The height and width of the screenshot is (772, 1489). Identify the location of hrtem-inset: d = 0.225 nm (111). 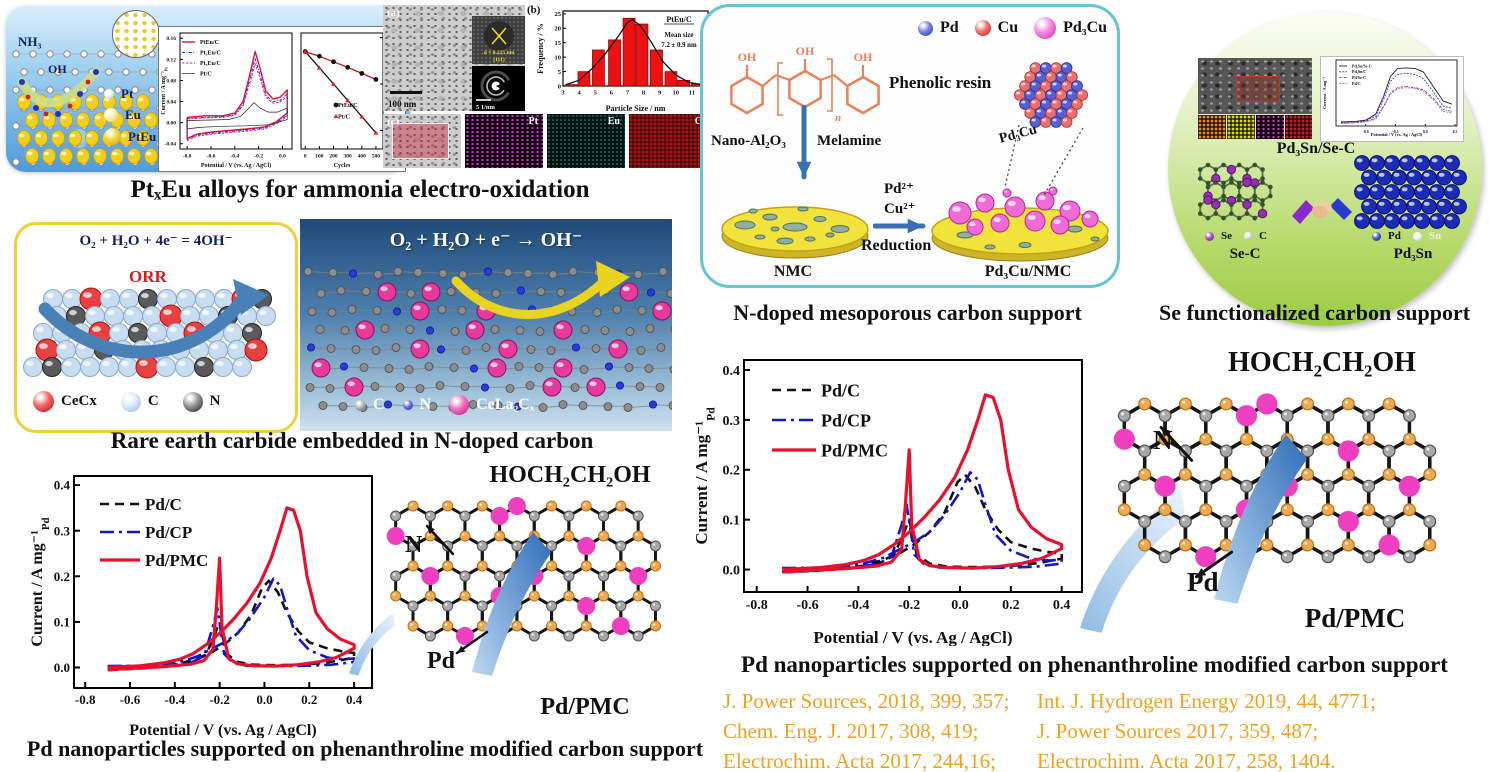
(498, 40).